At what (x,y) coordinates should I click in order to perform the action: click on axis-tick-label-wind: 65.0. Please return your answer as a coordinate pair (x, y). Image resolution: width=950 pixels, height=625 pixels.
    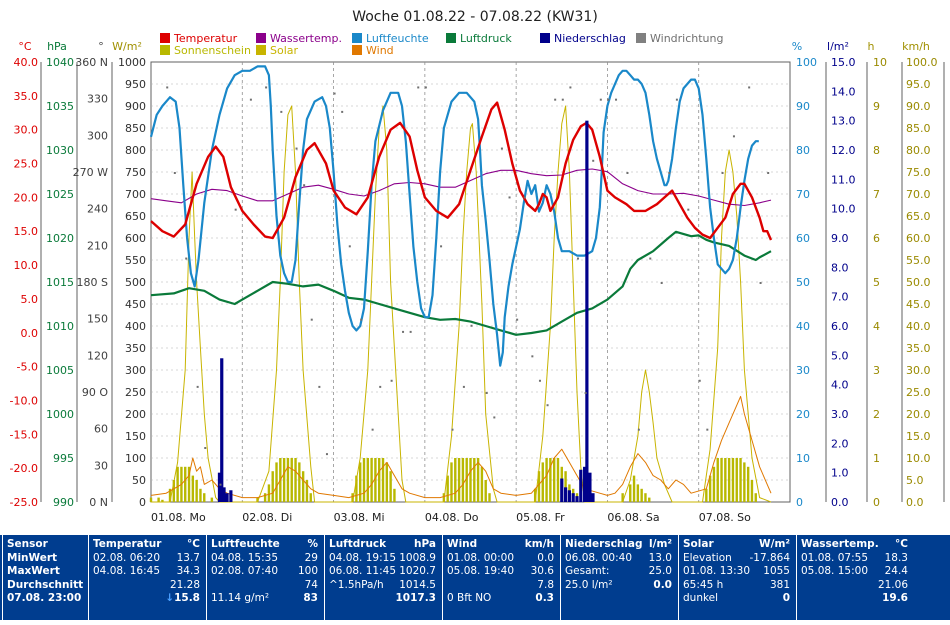
    Looking at the image, I should click on (918, 216).